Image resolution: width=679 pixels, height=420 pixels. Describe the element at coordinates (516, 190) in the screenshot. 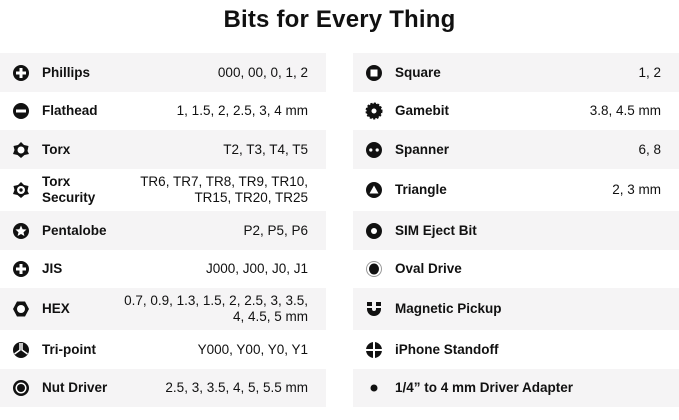

I see `bit-row: Triangle 2, 3 mm` at that location.